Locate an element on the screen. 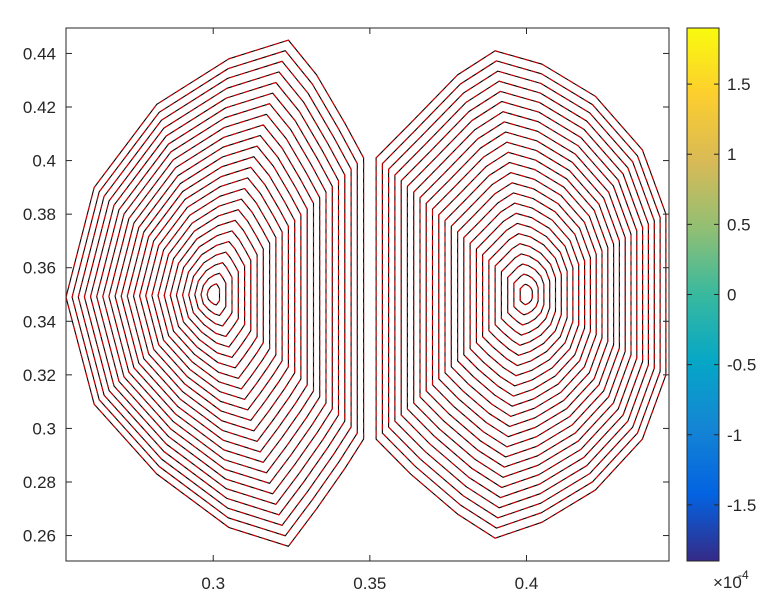  colorbar: -1.5 -1 -0.5 0 0.5 1 1.5 ×10 -4 is located at coordinates (721, 309).